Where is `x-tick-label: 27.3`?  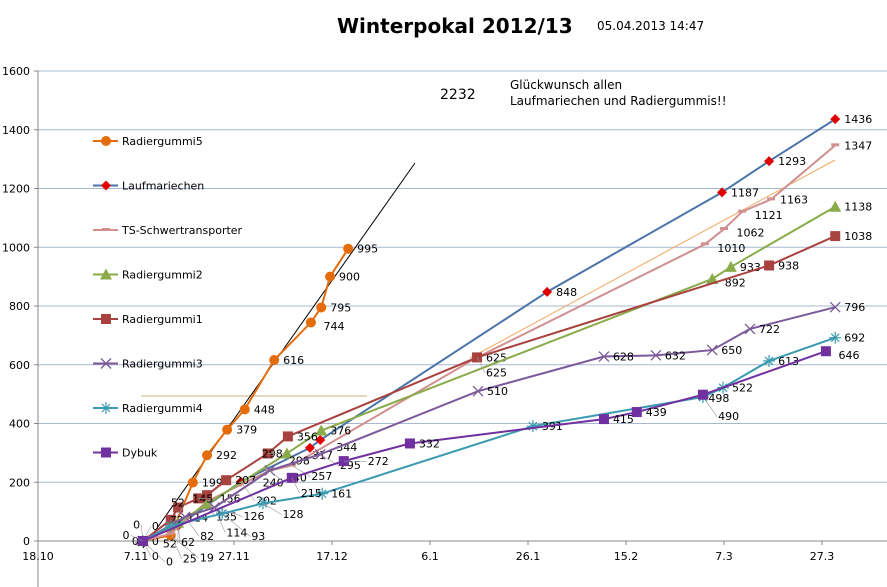
x-tick-label: 27.3 is located at coordinates (822, 556).